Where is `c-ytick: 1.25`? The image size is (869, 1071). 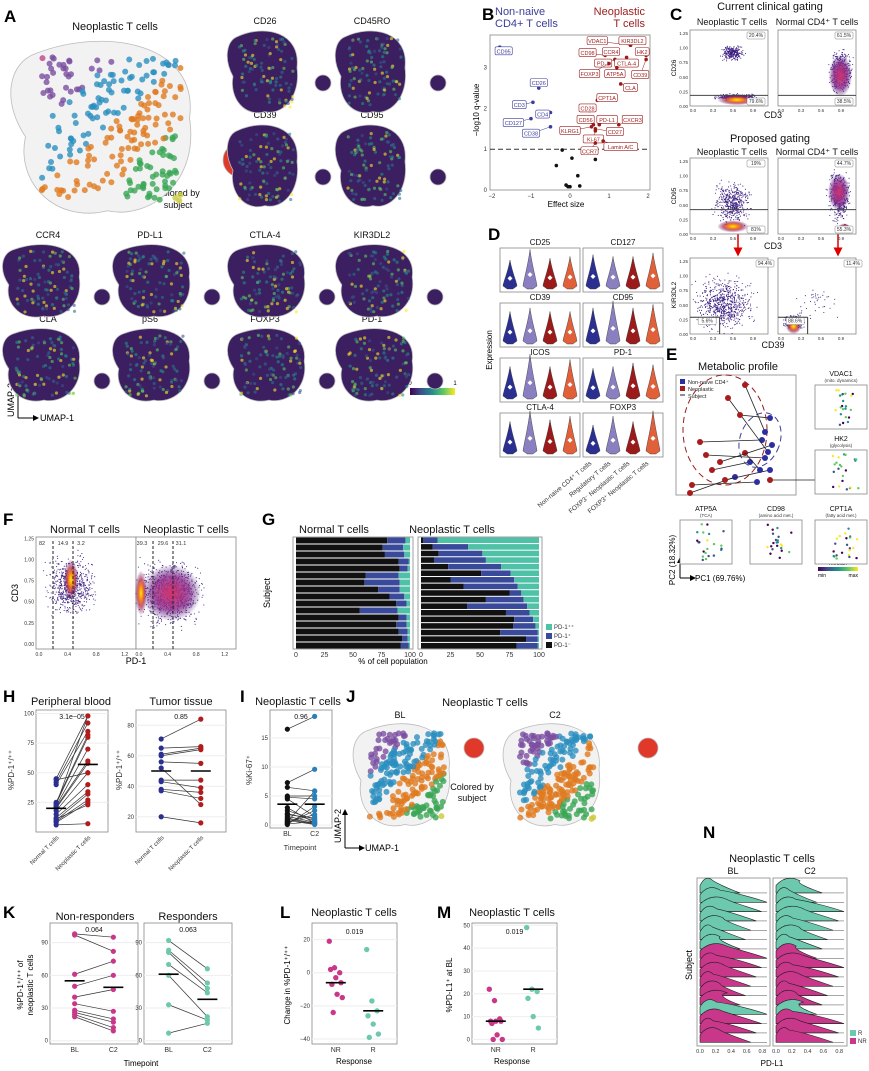
c-ytick: 1.25 is located at coordinates (683, 161).